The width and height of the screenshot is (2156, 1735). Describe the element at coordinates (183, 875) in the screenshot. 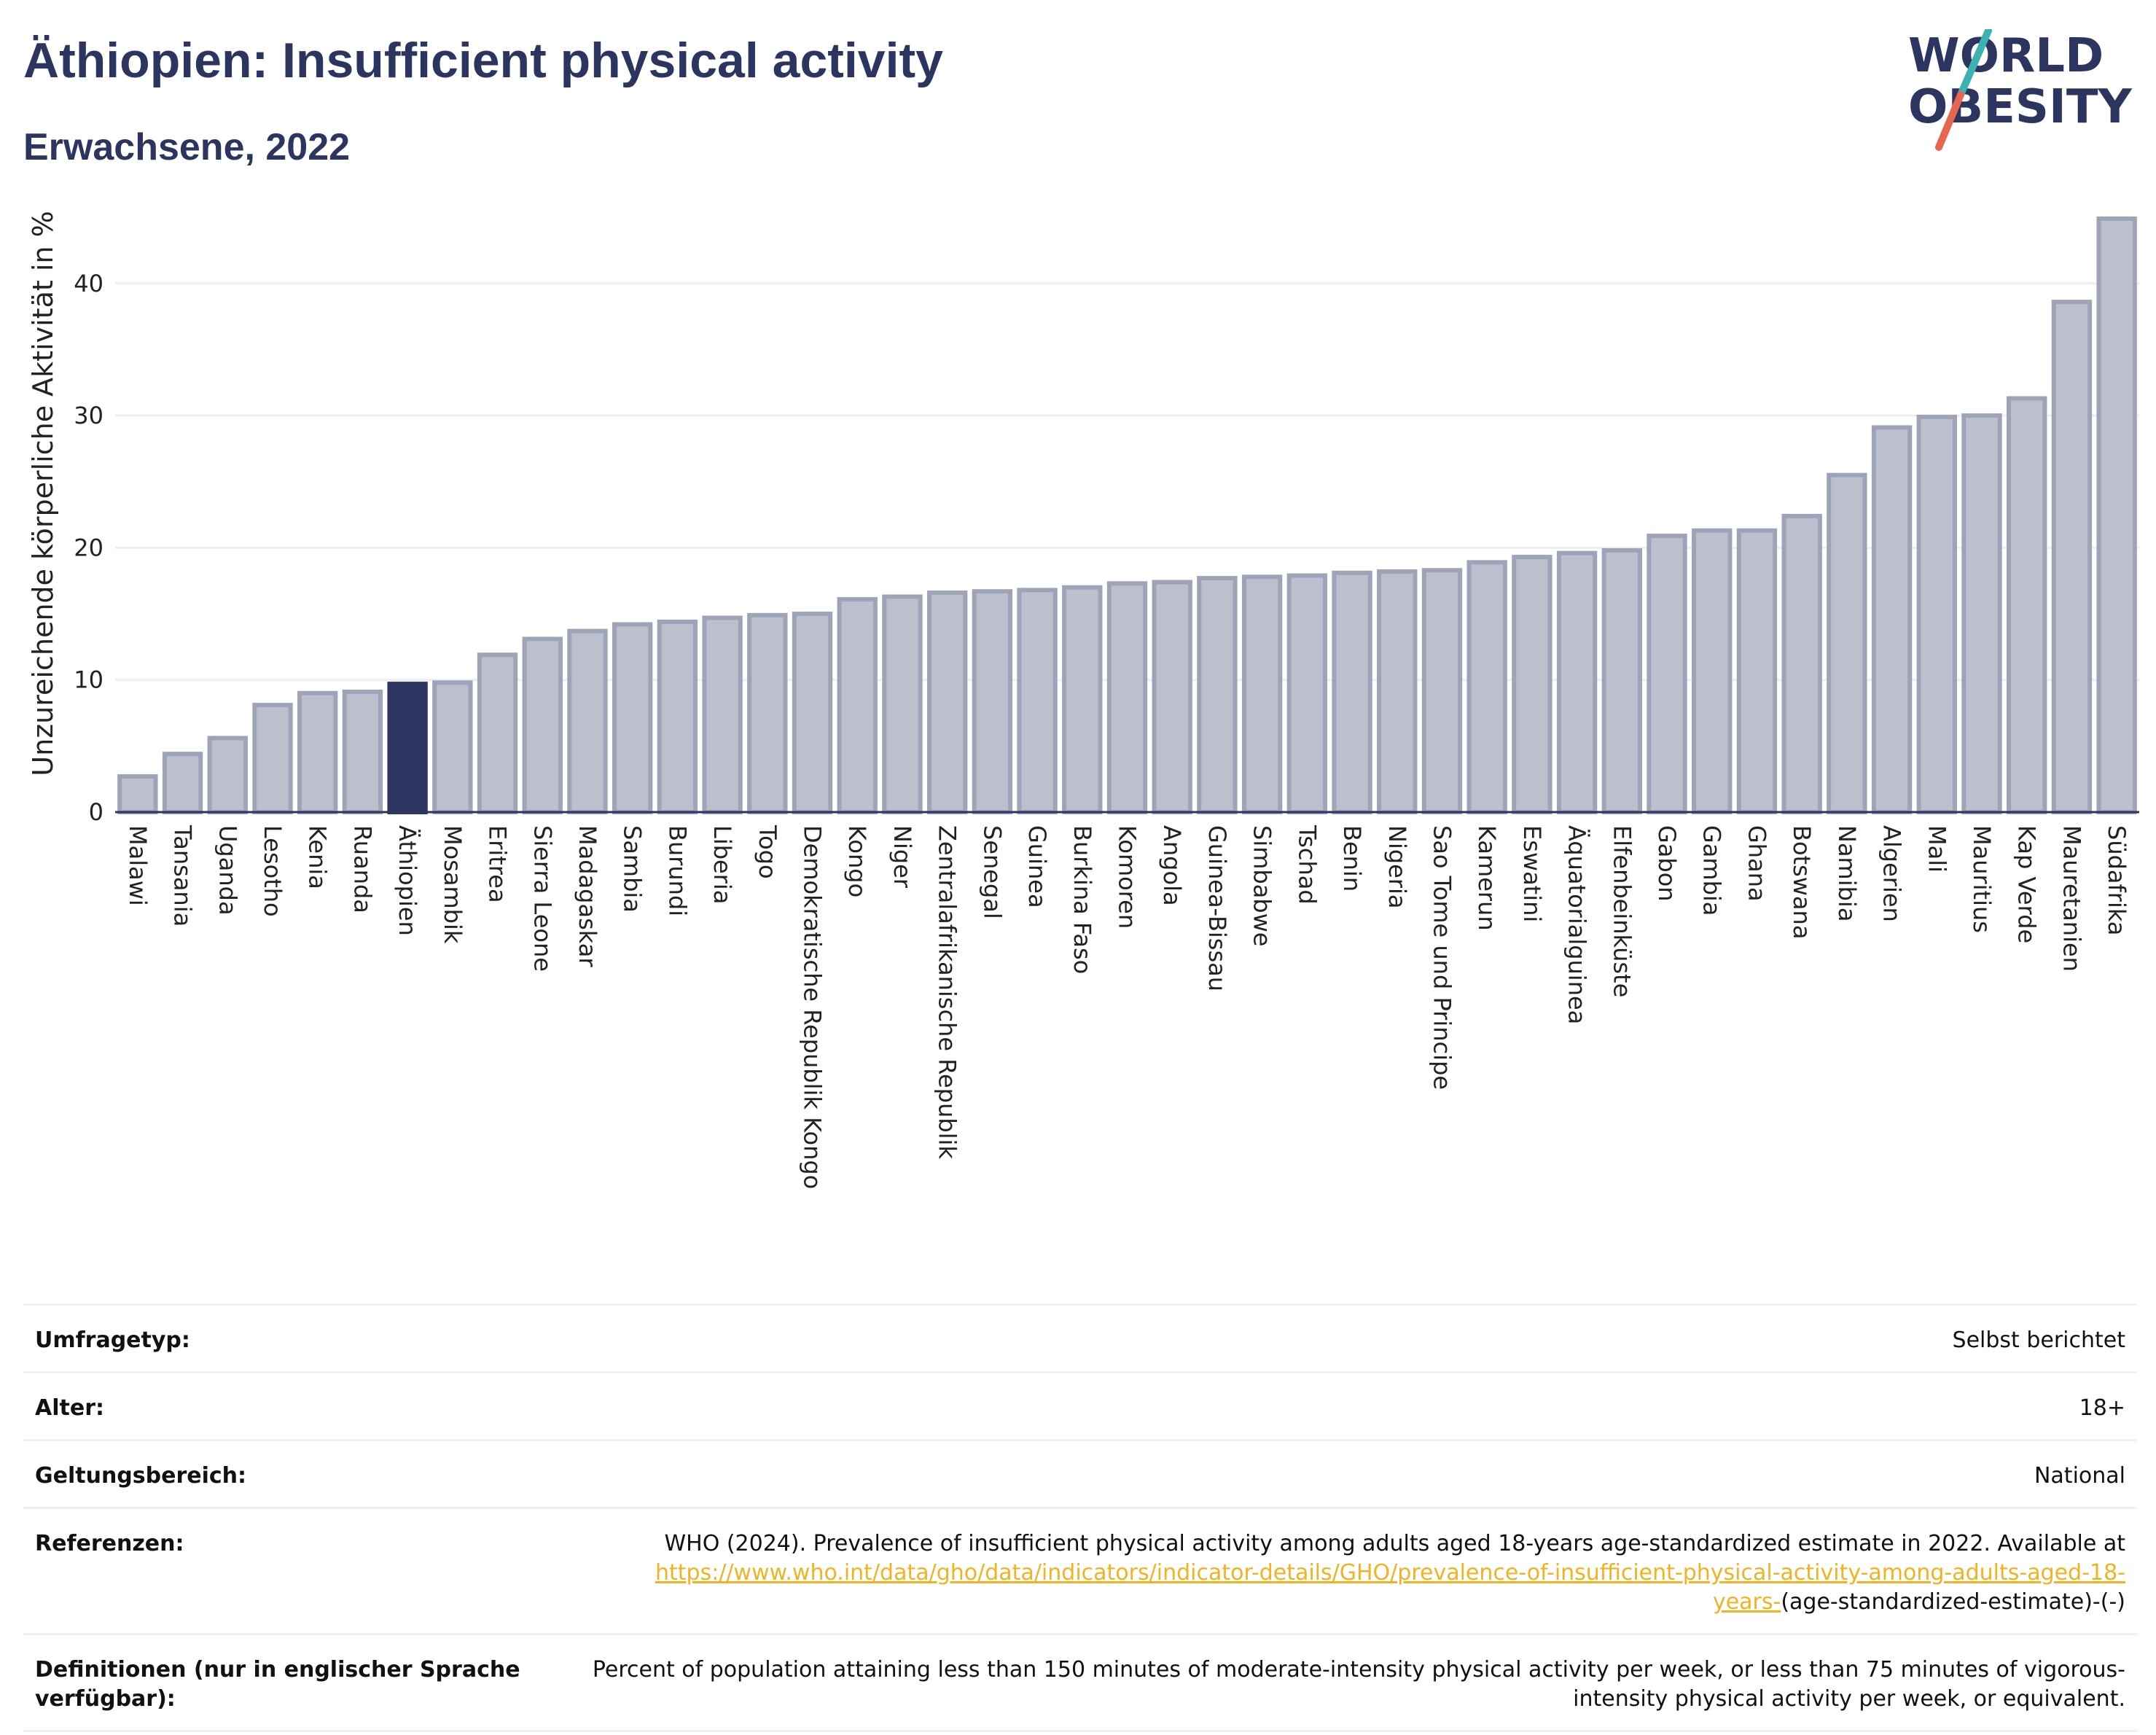

I see `x-tick-label: Tansania` at that location.